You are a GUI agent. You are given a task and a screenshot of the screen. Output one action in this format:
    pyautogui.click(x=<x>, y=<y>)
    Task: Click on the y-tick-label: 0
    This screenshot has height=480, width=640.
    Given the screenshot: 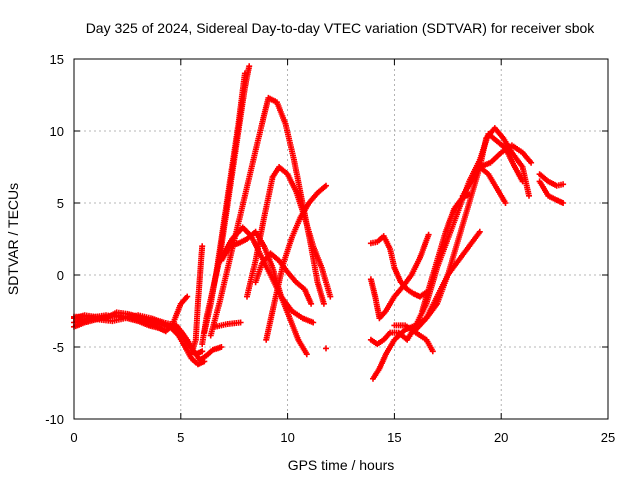 What is the action you would take?
    pyautogui.click(x=60, y=275)
    